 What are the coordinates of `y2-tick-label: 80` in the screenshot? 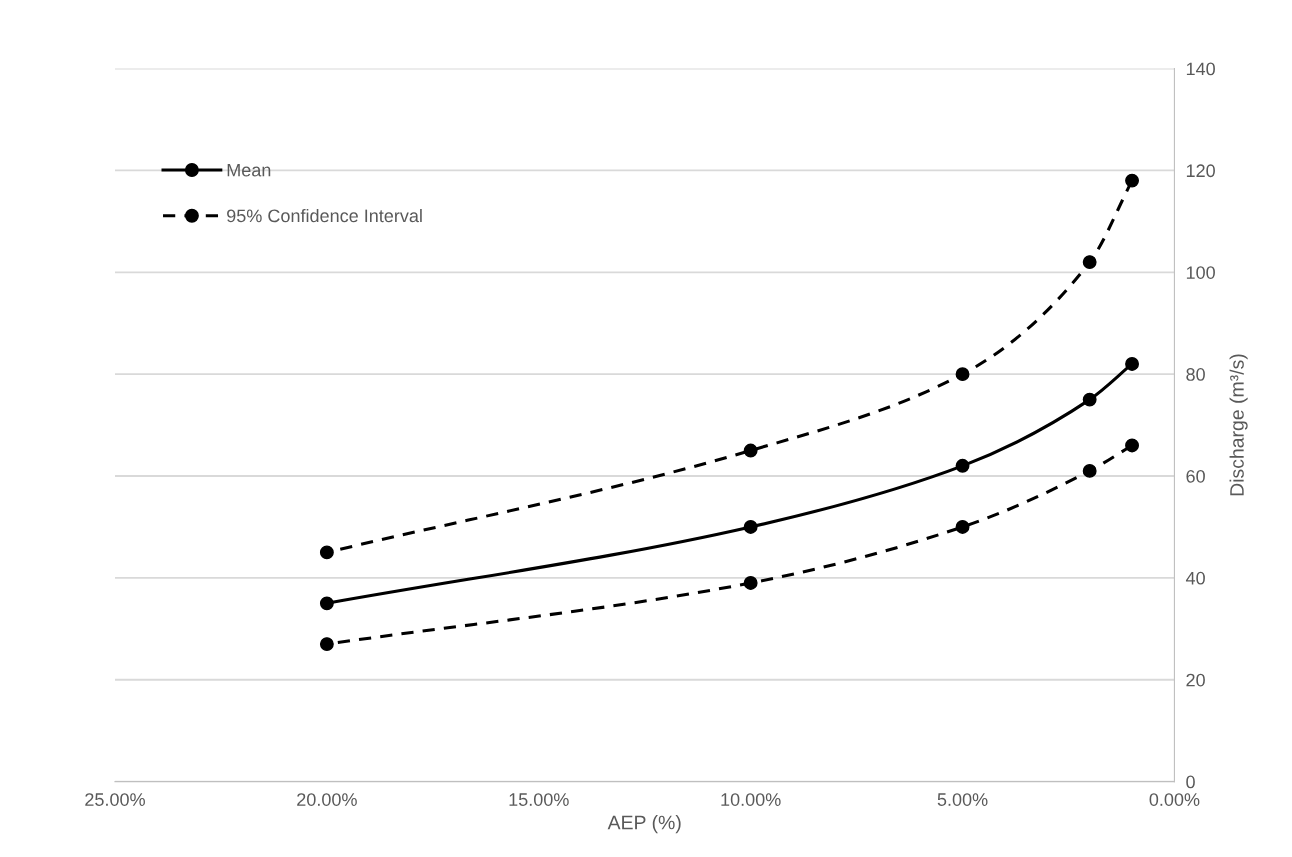 It's located at (1195, 374).